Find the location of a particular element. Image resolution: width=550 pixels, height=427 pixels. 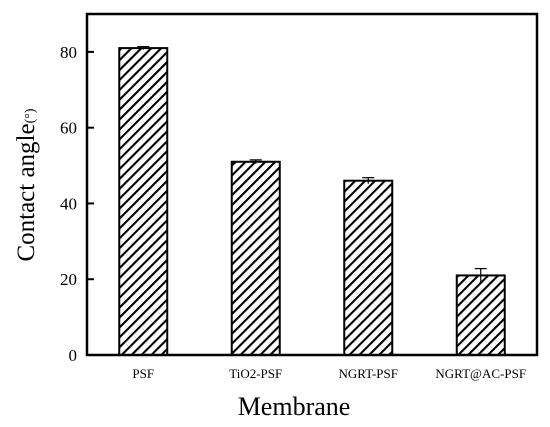

x-category-label: PSF is located at coordinates (143, 373).